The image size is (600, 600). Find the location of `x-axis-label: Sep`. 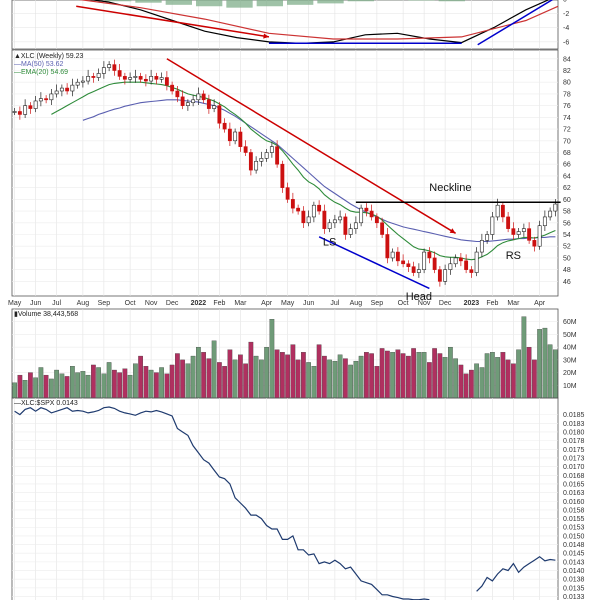

x-axis-label: Sep is located at coordinates (104, 303).